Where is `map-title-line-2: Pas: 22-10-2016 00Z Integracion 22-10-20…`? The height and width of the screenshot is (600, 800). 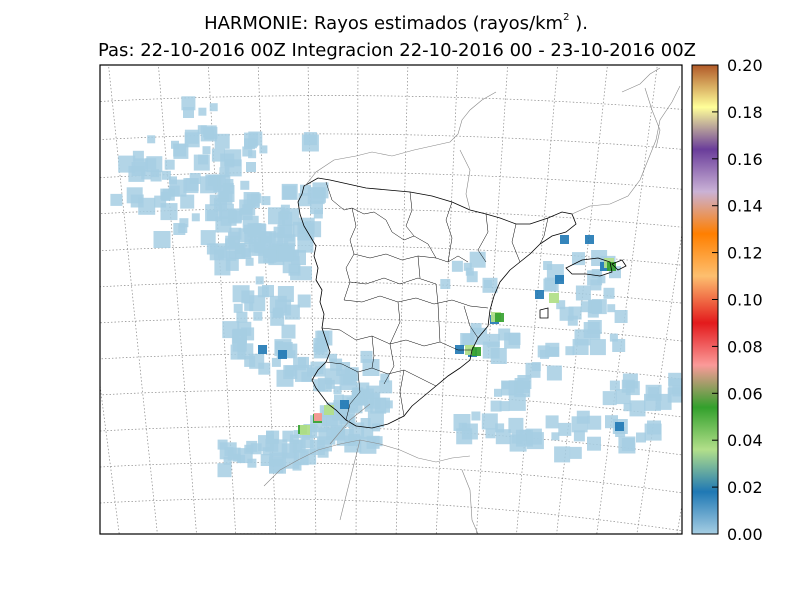
map-title-line-2: Pas: 22-10-2016 00Z Integracion 22-10-20… is located at coordinates (396, 50).